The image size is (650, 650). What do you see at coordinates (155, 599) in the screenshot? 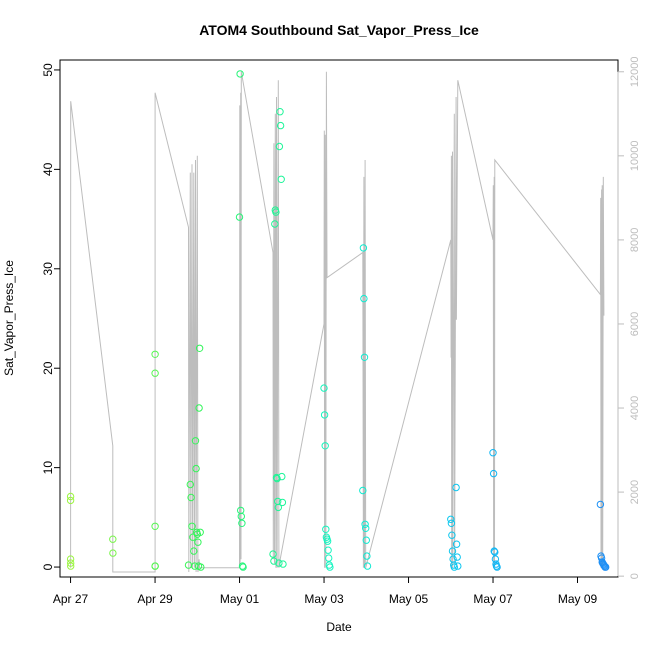
I see `x-tick-label: Apr 29` at bounding box center [155, 599].